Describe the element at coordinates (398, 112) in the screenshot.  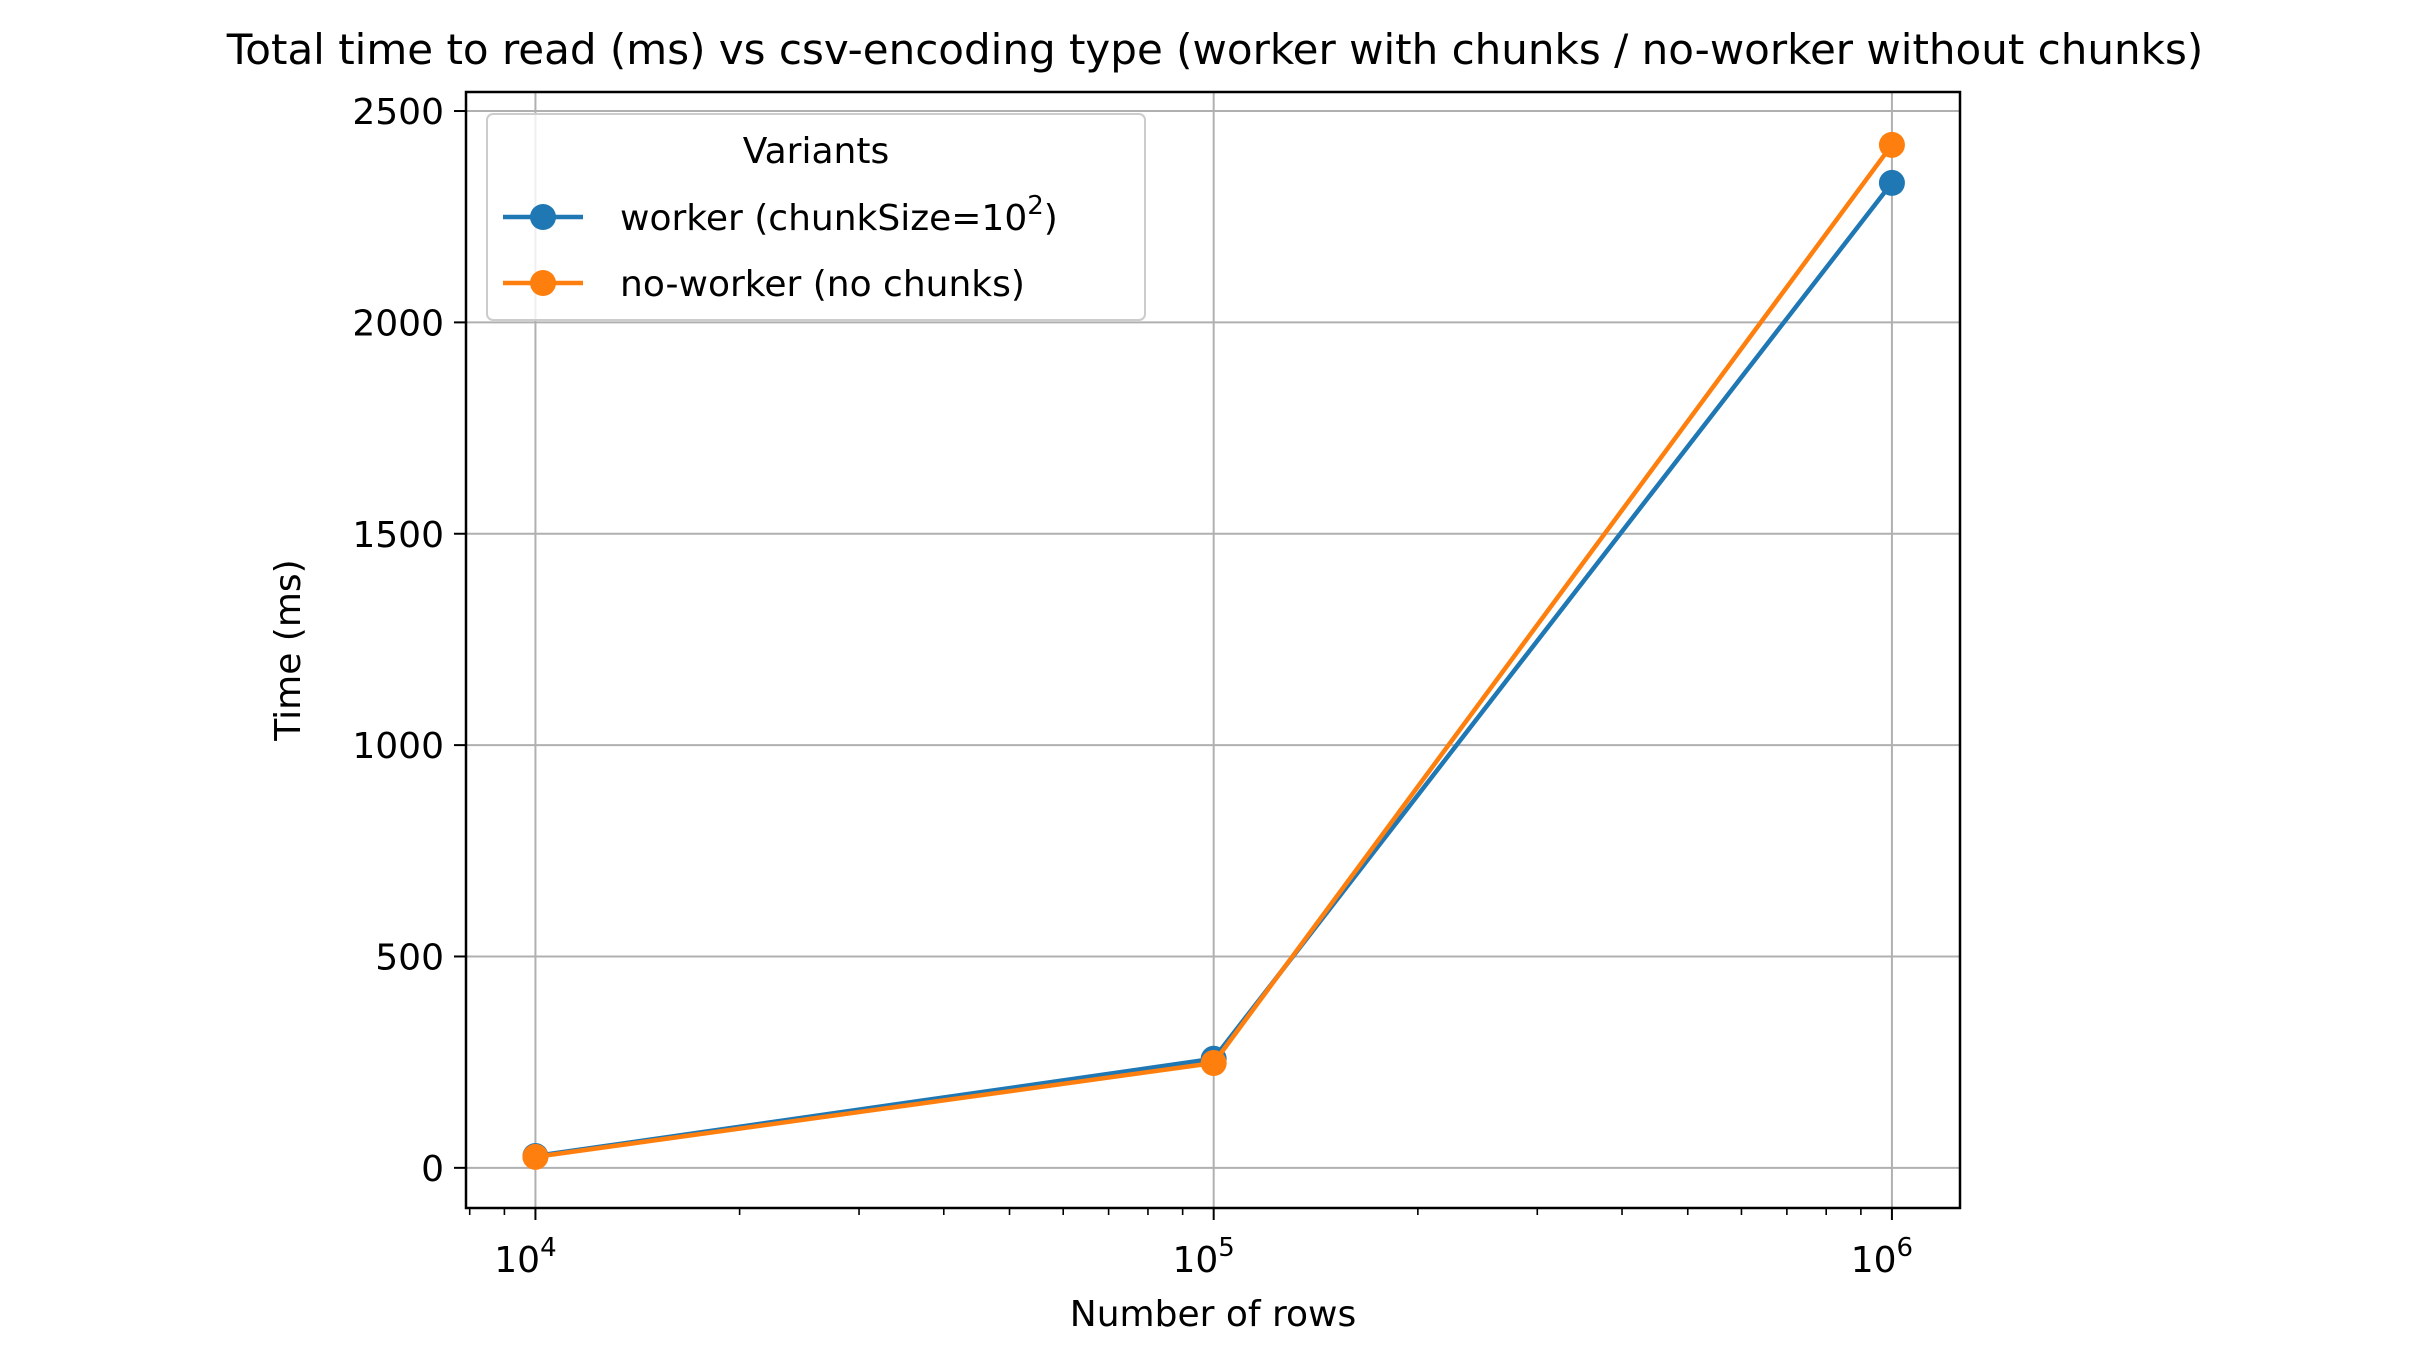
I see `y-tick-label: 2500` at that location.